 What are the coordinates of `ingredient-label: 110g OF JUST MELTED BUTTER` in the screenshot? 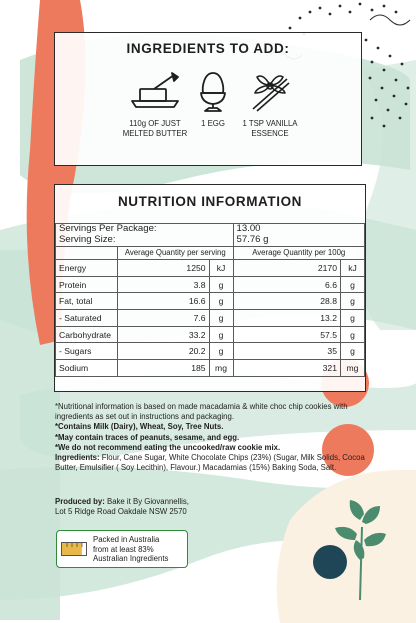 It's located at (155, 128).